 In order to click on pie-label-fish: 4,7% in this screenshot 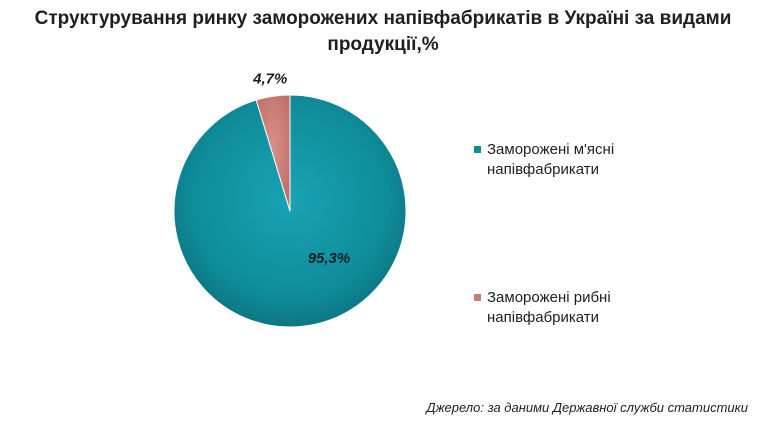, I will do `click(269, 78)`.